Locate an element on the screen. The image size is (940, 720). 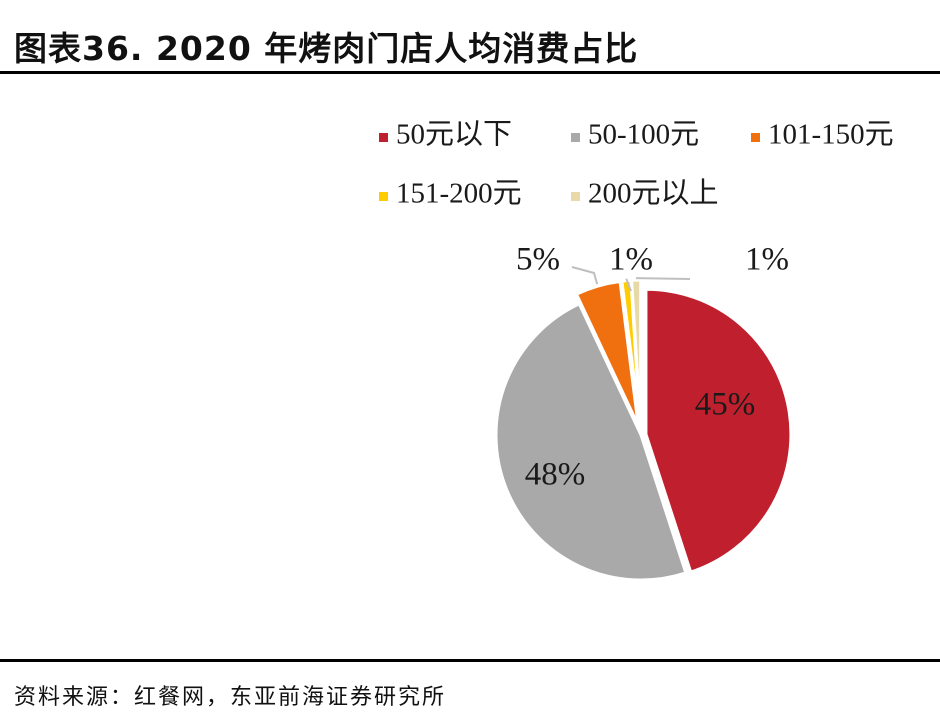
legend-label-4: 151-200元 is located at coordinates (459, 194).